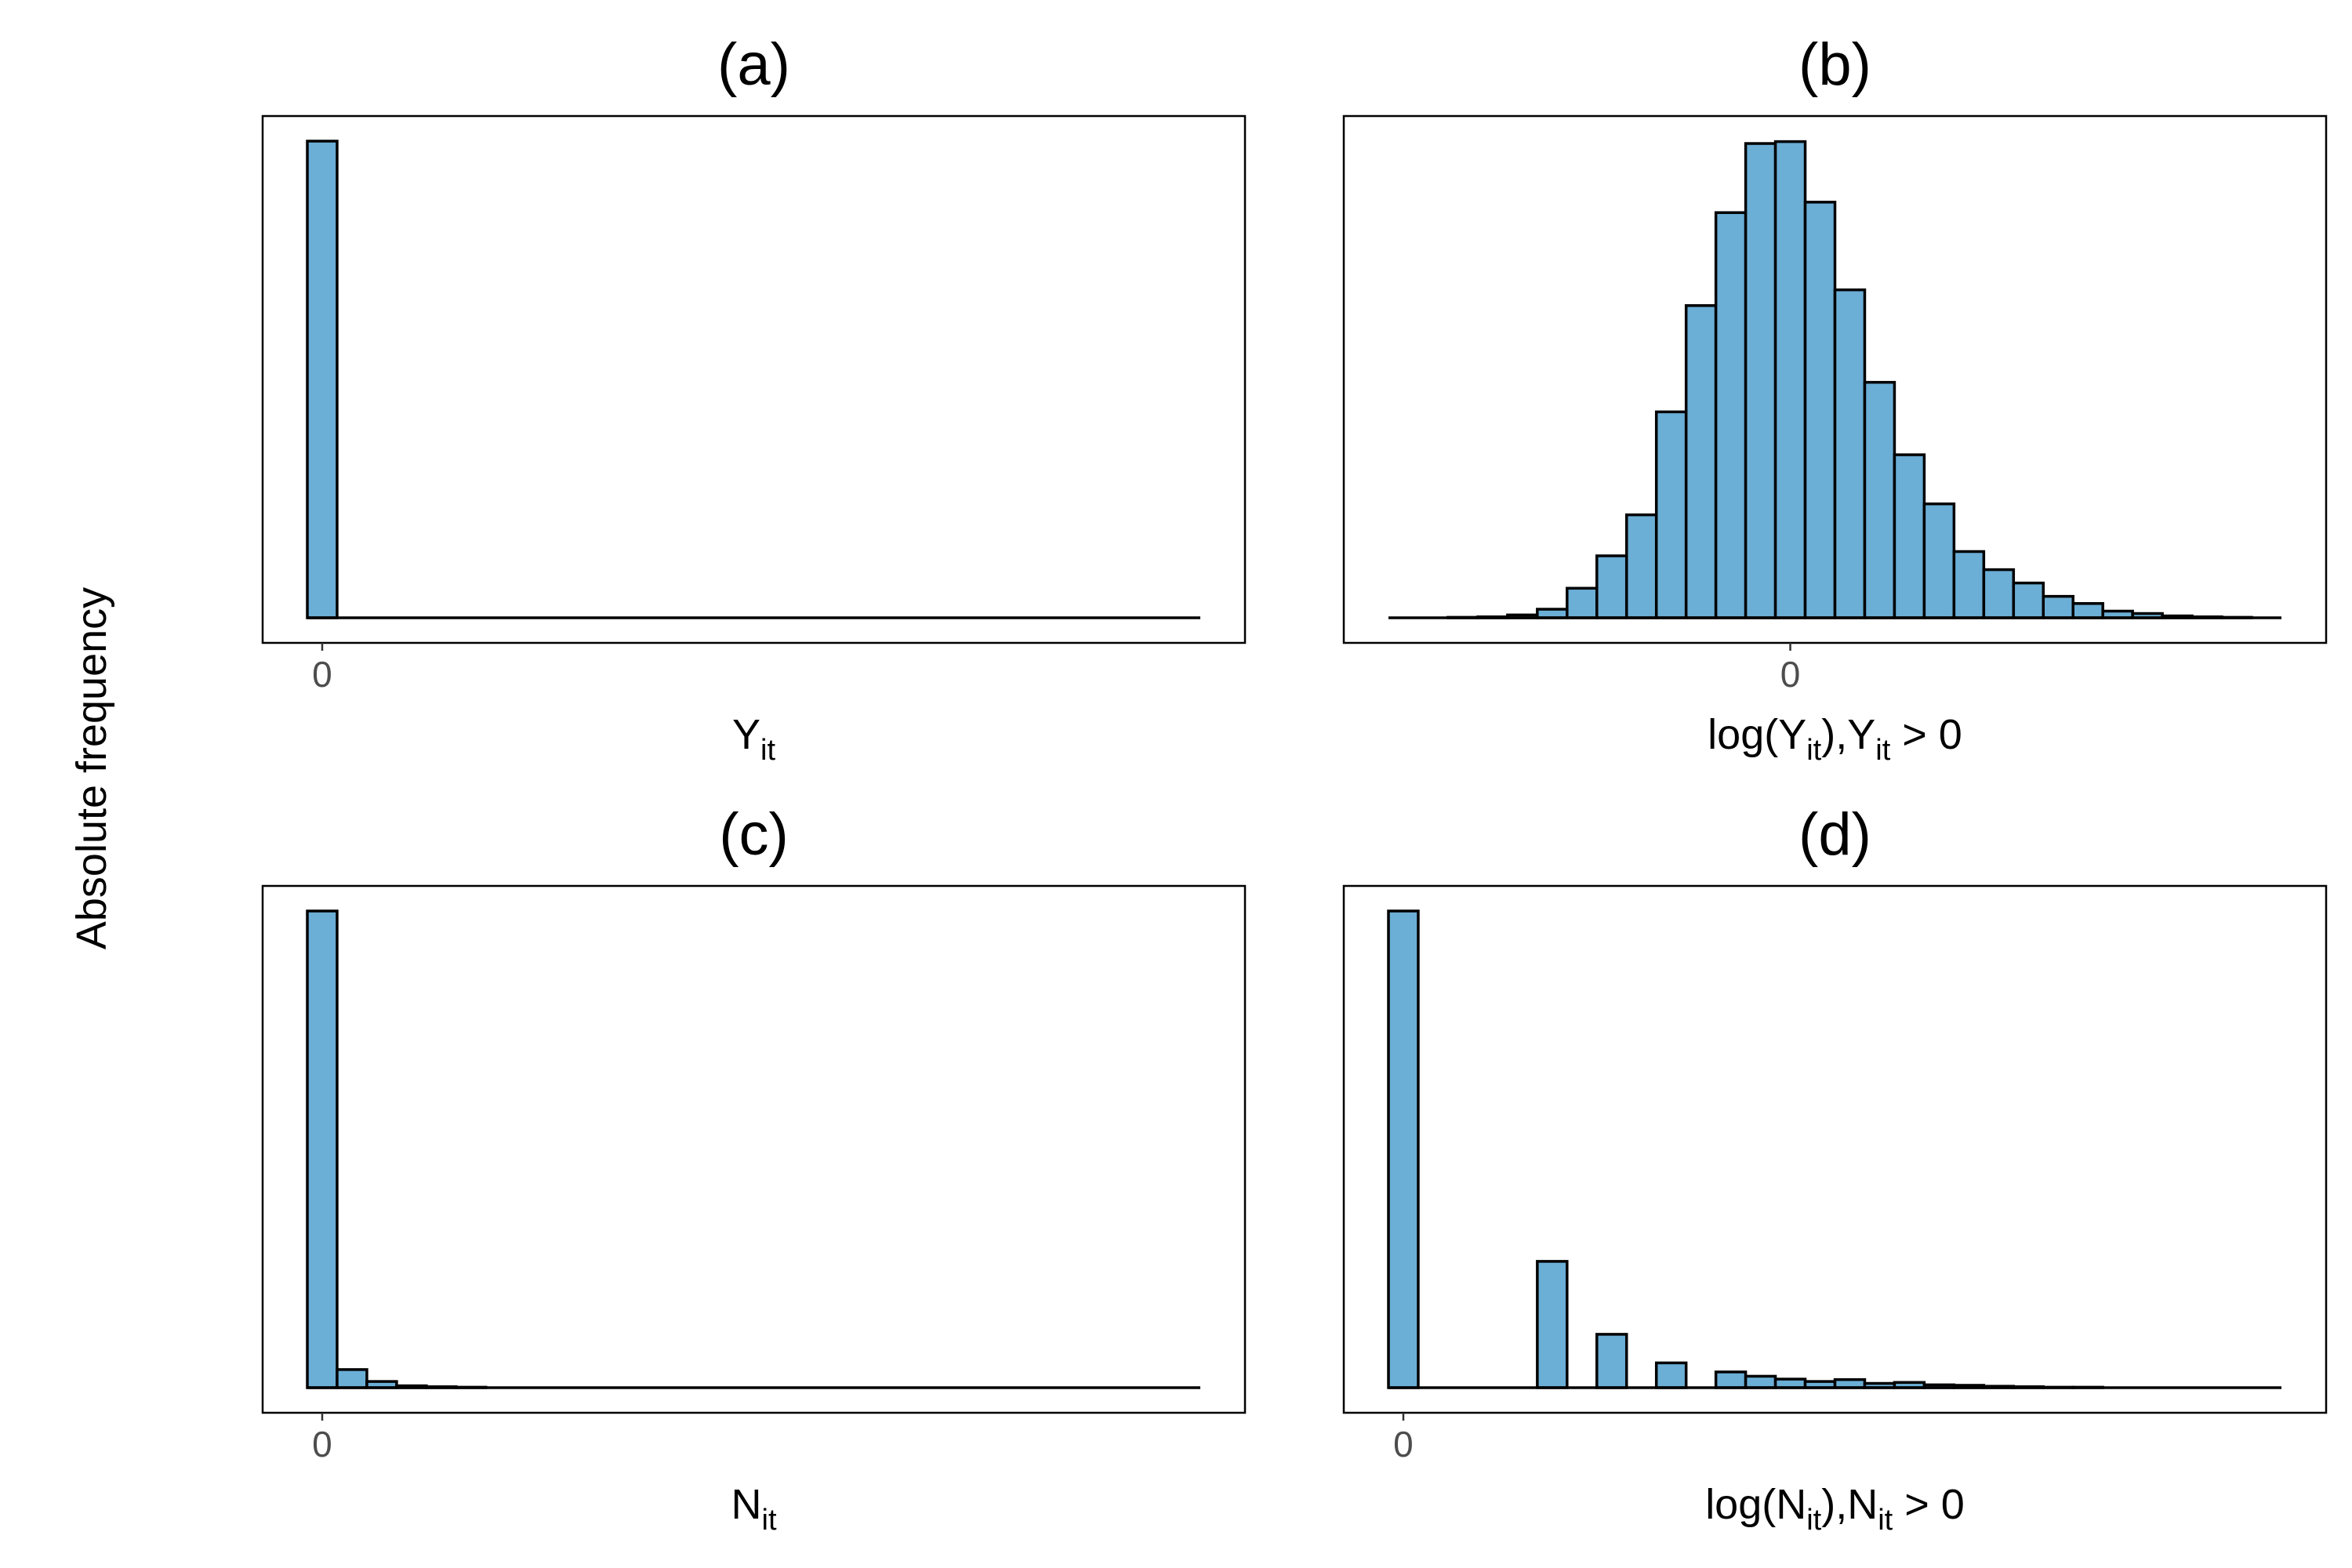 The image size is (2352, 1568). I want to click on x-axis-label-main: log(N, so click(1755, 1504).